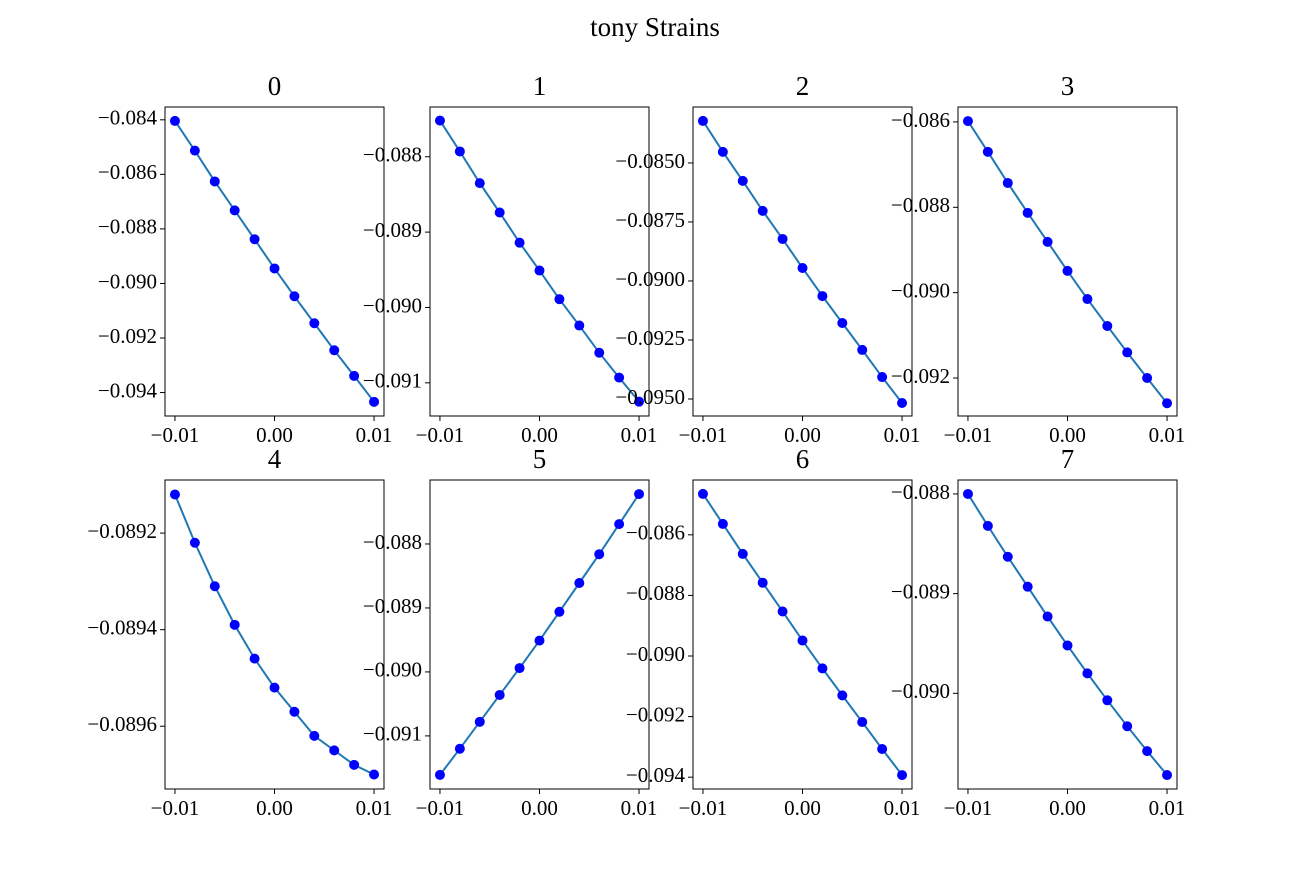 The width and height of the screenshot is (1310, 888). What do you see at coordinates (803, 459) in the screenshot?
I see `subplot-title: 6` at bounding box center [803, 459].